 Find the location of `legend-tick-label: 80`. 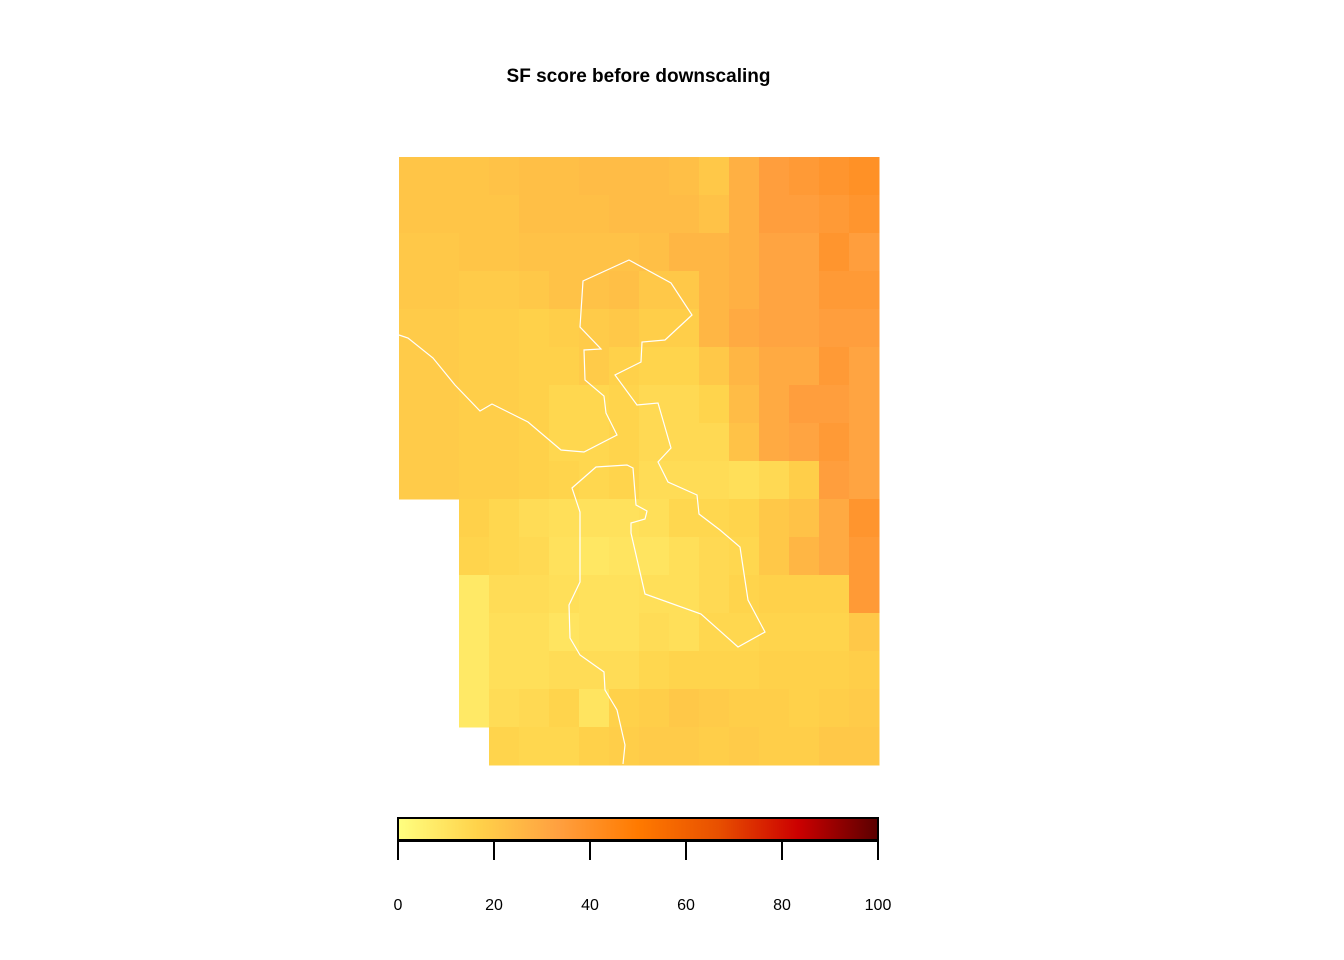

legend-tick-label: 80 is located at coordinates (782, 905).